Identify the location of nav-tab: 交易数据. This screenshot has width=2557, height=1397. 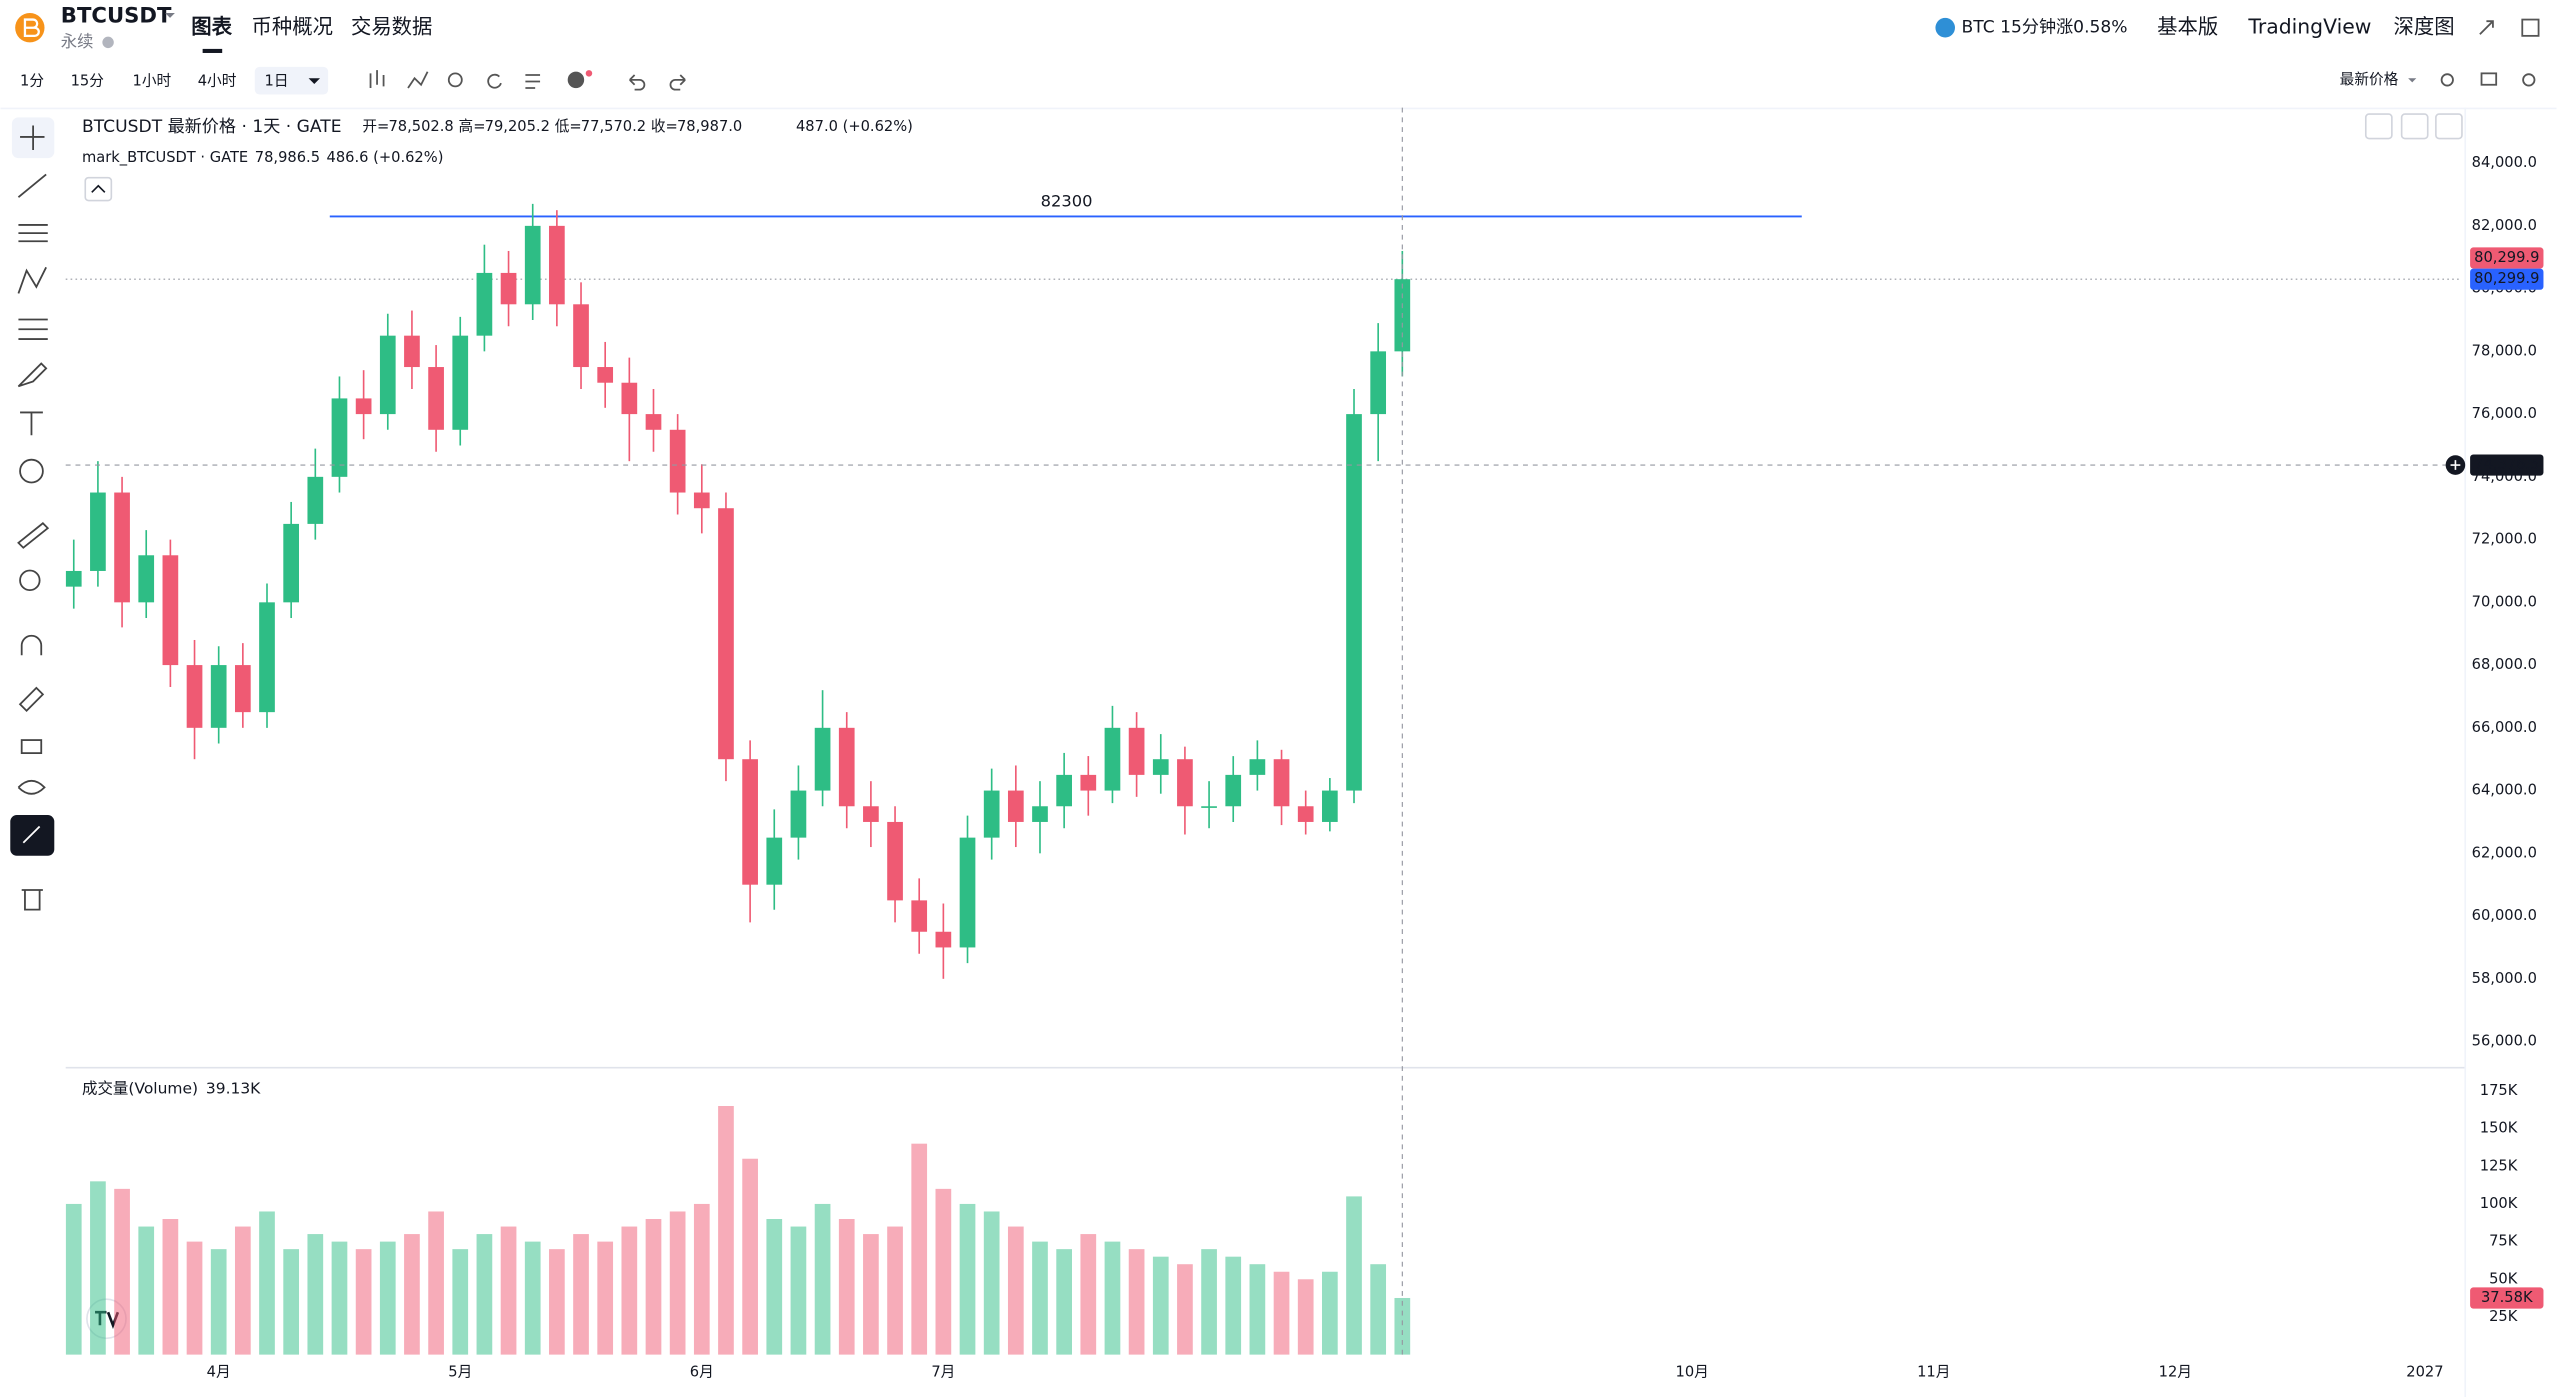
(391, 27).